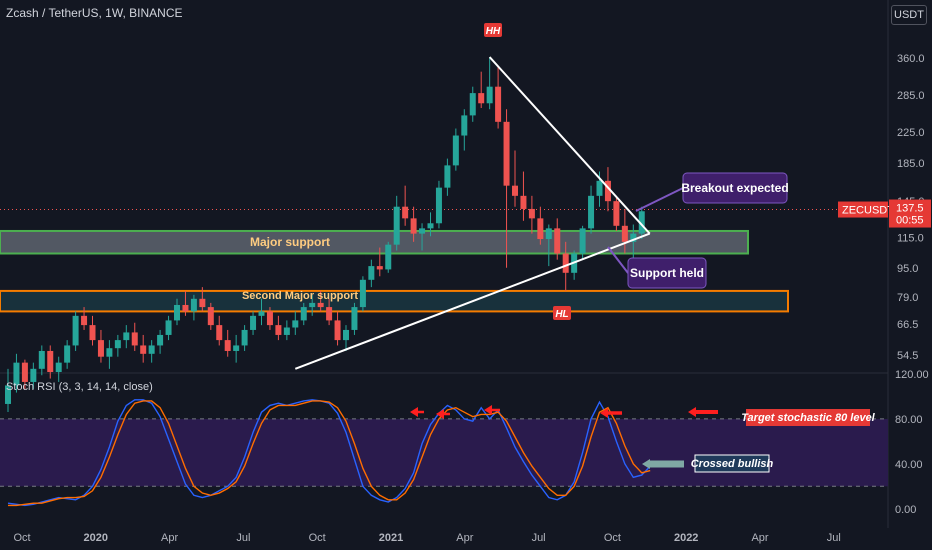 The image size is (932, 550). Describe the element at coordinates (905, 510) in the screenshot. I see `rsi-tick-label: 0.00` at that location.